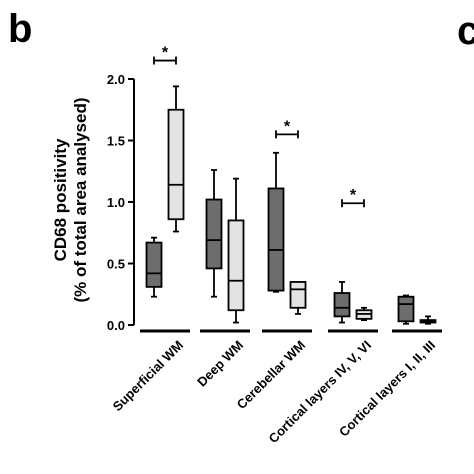 This screenshot has width=474, height=474. What do you see at coordinates (20, 29) in the screenshot?
I see `panel-letter-b: b` at bounding box center [20, 29].